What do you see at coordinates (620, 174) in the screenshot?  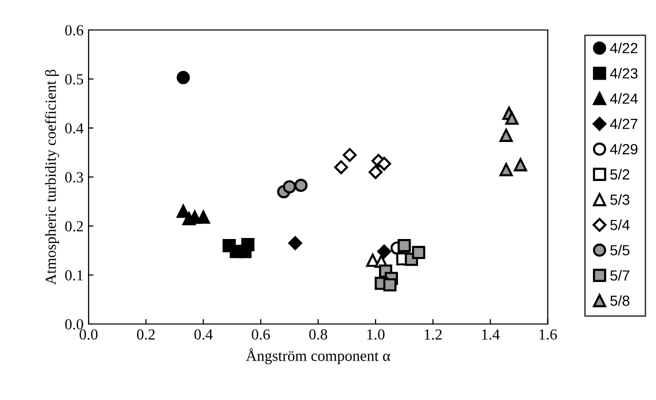 I see `legend-label: 5/2` at bounding box center [620, 174].